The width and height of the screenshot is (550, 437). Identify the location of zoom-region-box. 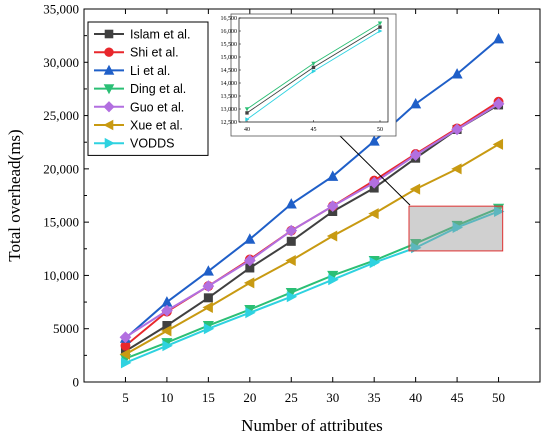
(416, 188).